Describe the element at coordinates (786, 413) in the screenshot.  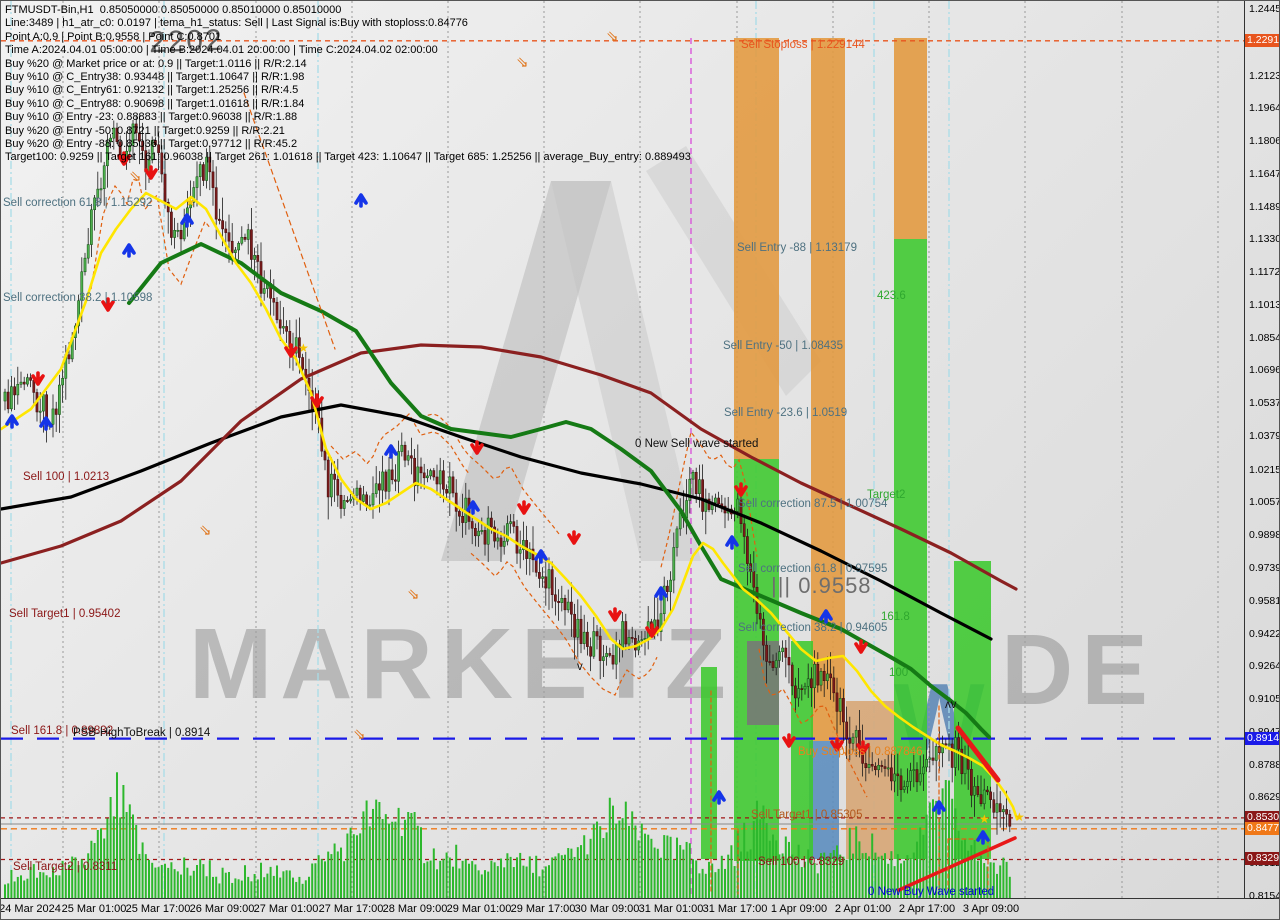
I see `chart-annotation: Sell Entry -23.6 | 1.0519` at that location.